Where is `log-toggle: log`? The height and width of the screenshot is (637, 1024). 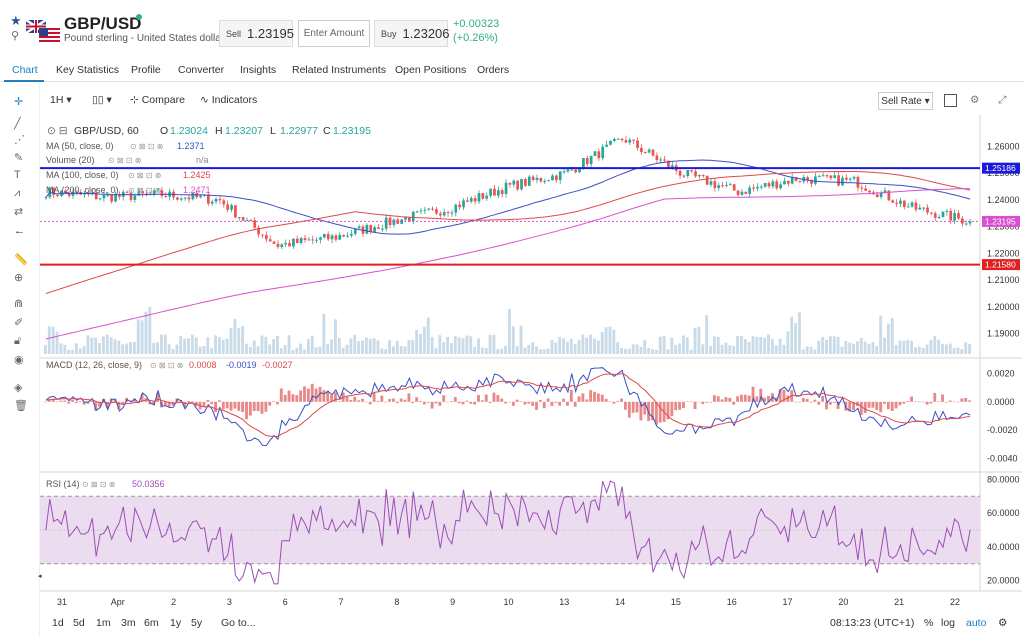
log-toggle: log is located at coordinates (948, 623).